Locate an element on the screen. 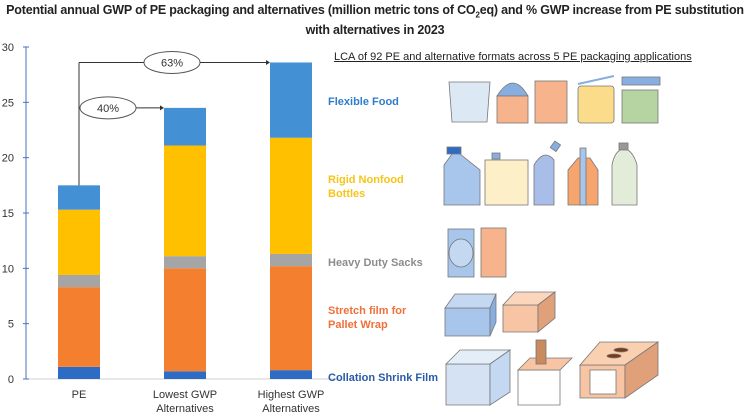  x-tick-label: Lowest GWP is located at coordinates (185, 395).